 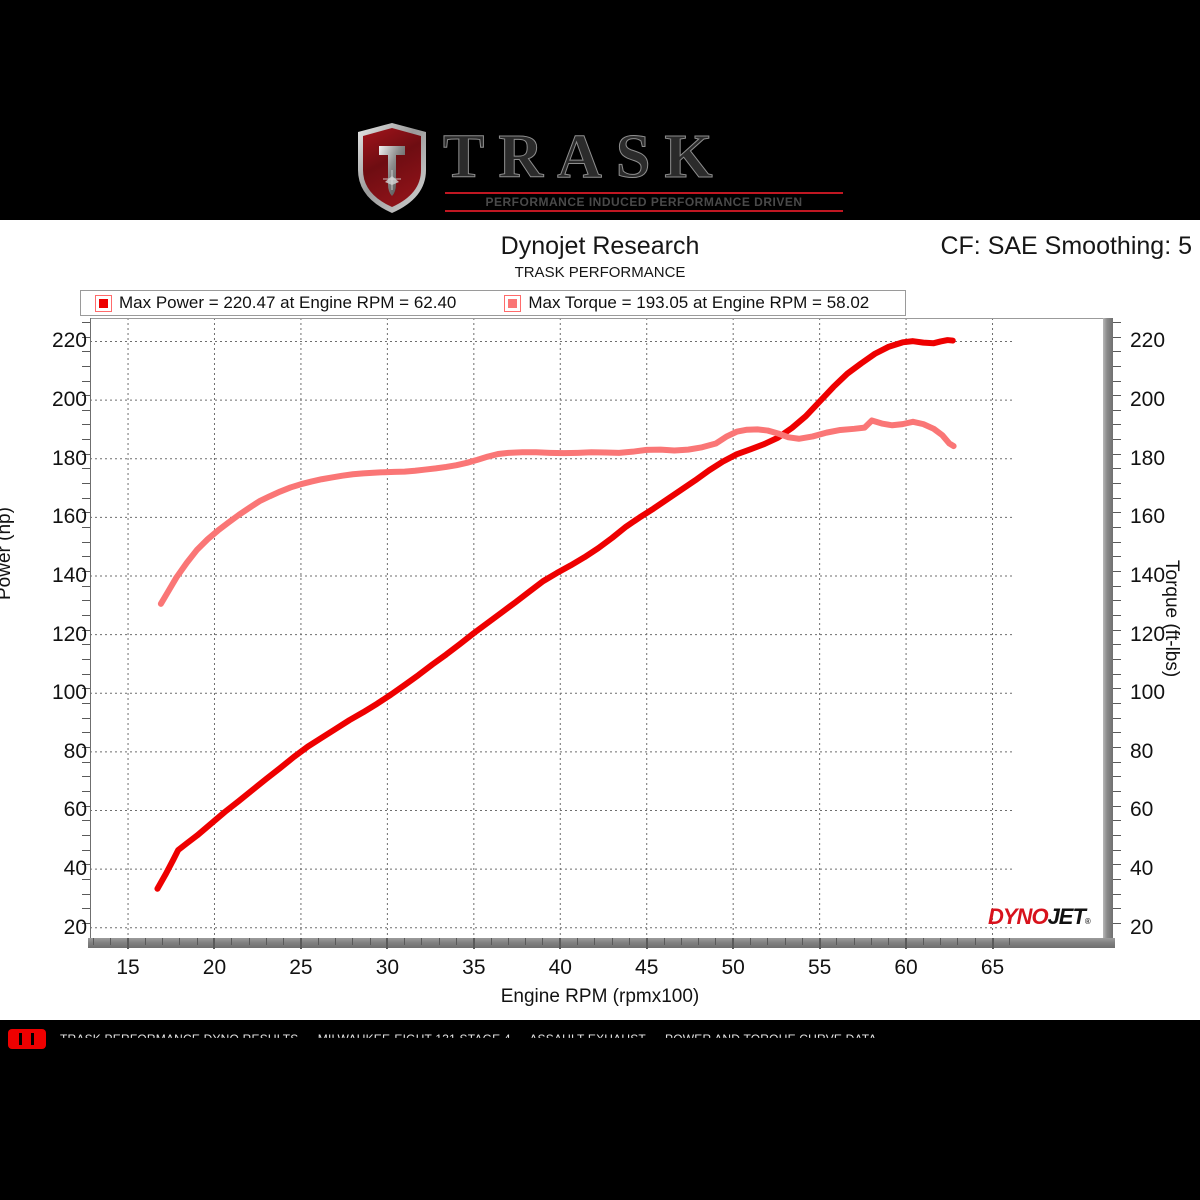 I want to click on y-tick-label-left: 80, so click(x=75, y=751).